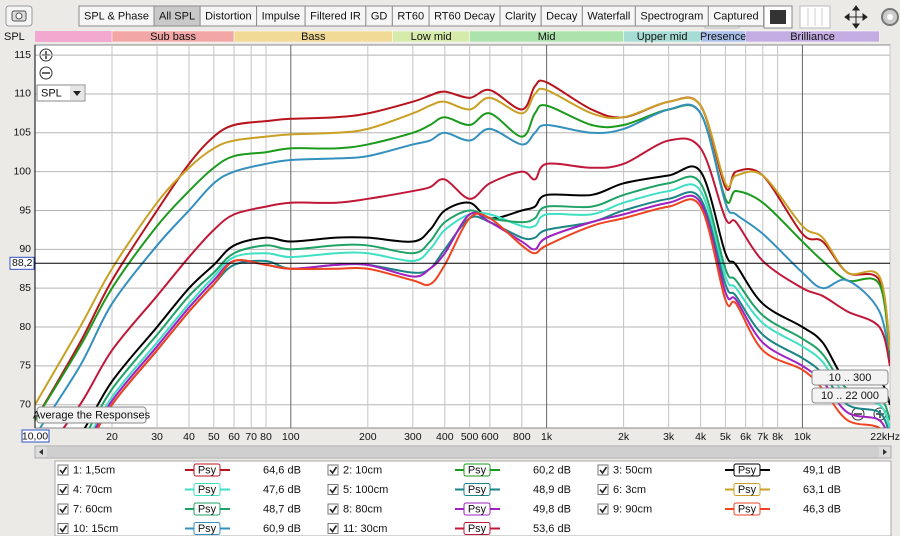  I want to click on x-tick-label: 70, so click(251, 437).